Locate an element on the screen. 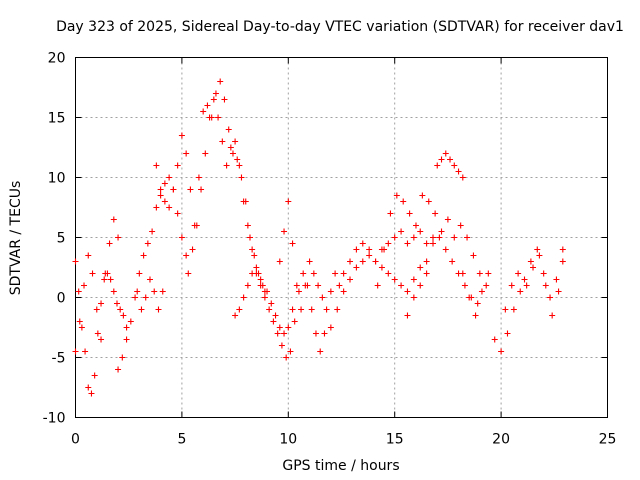  series-s2 is located at coordinates (97, 285).